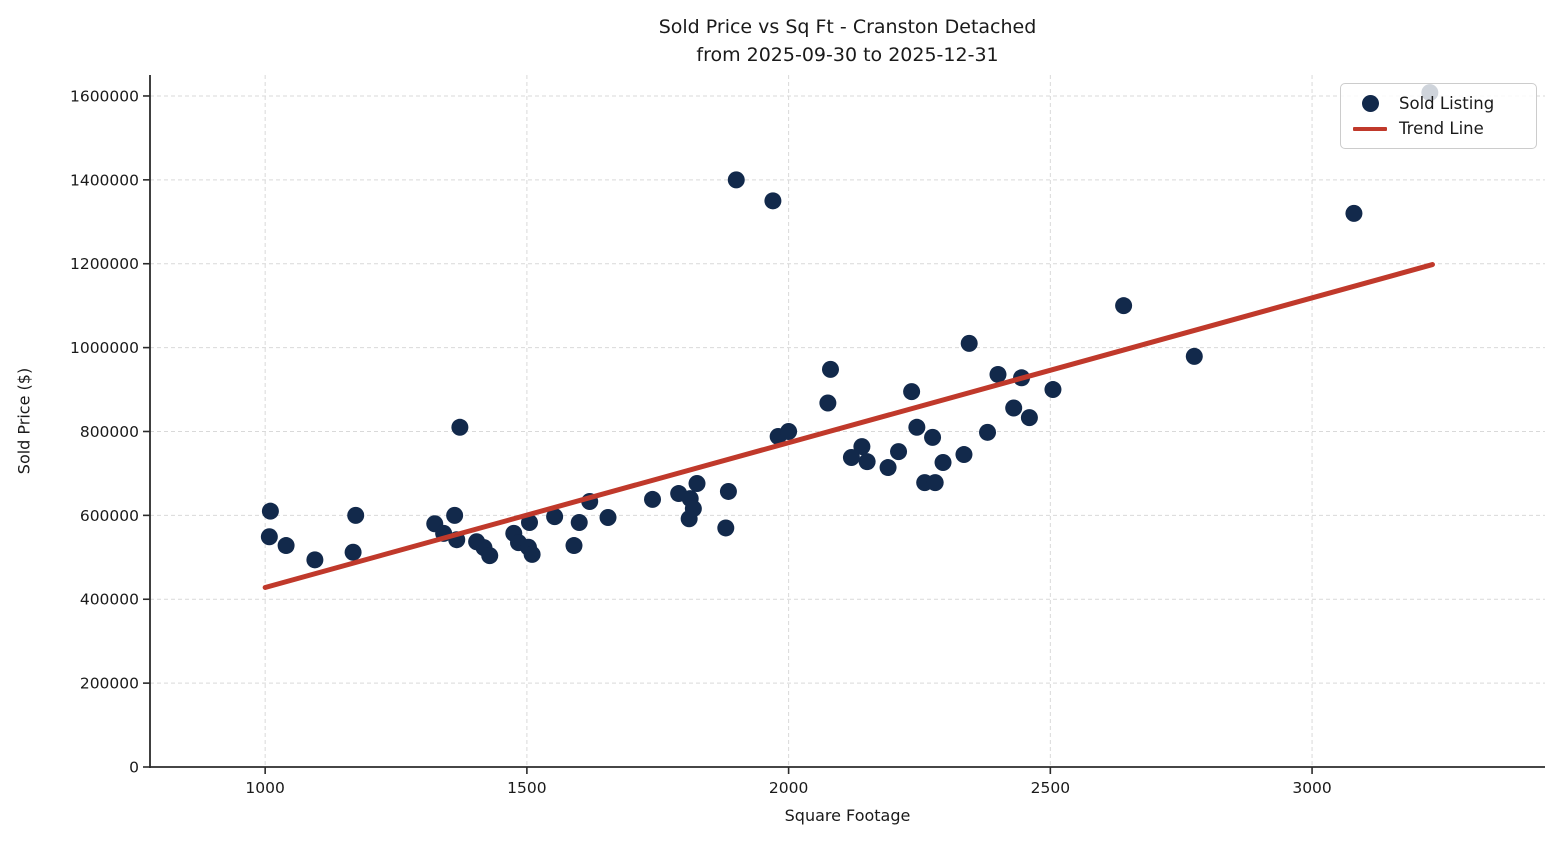  I want to click on trend-line-marker-icon, so click(1370, 128).